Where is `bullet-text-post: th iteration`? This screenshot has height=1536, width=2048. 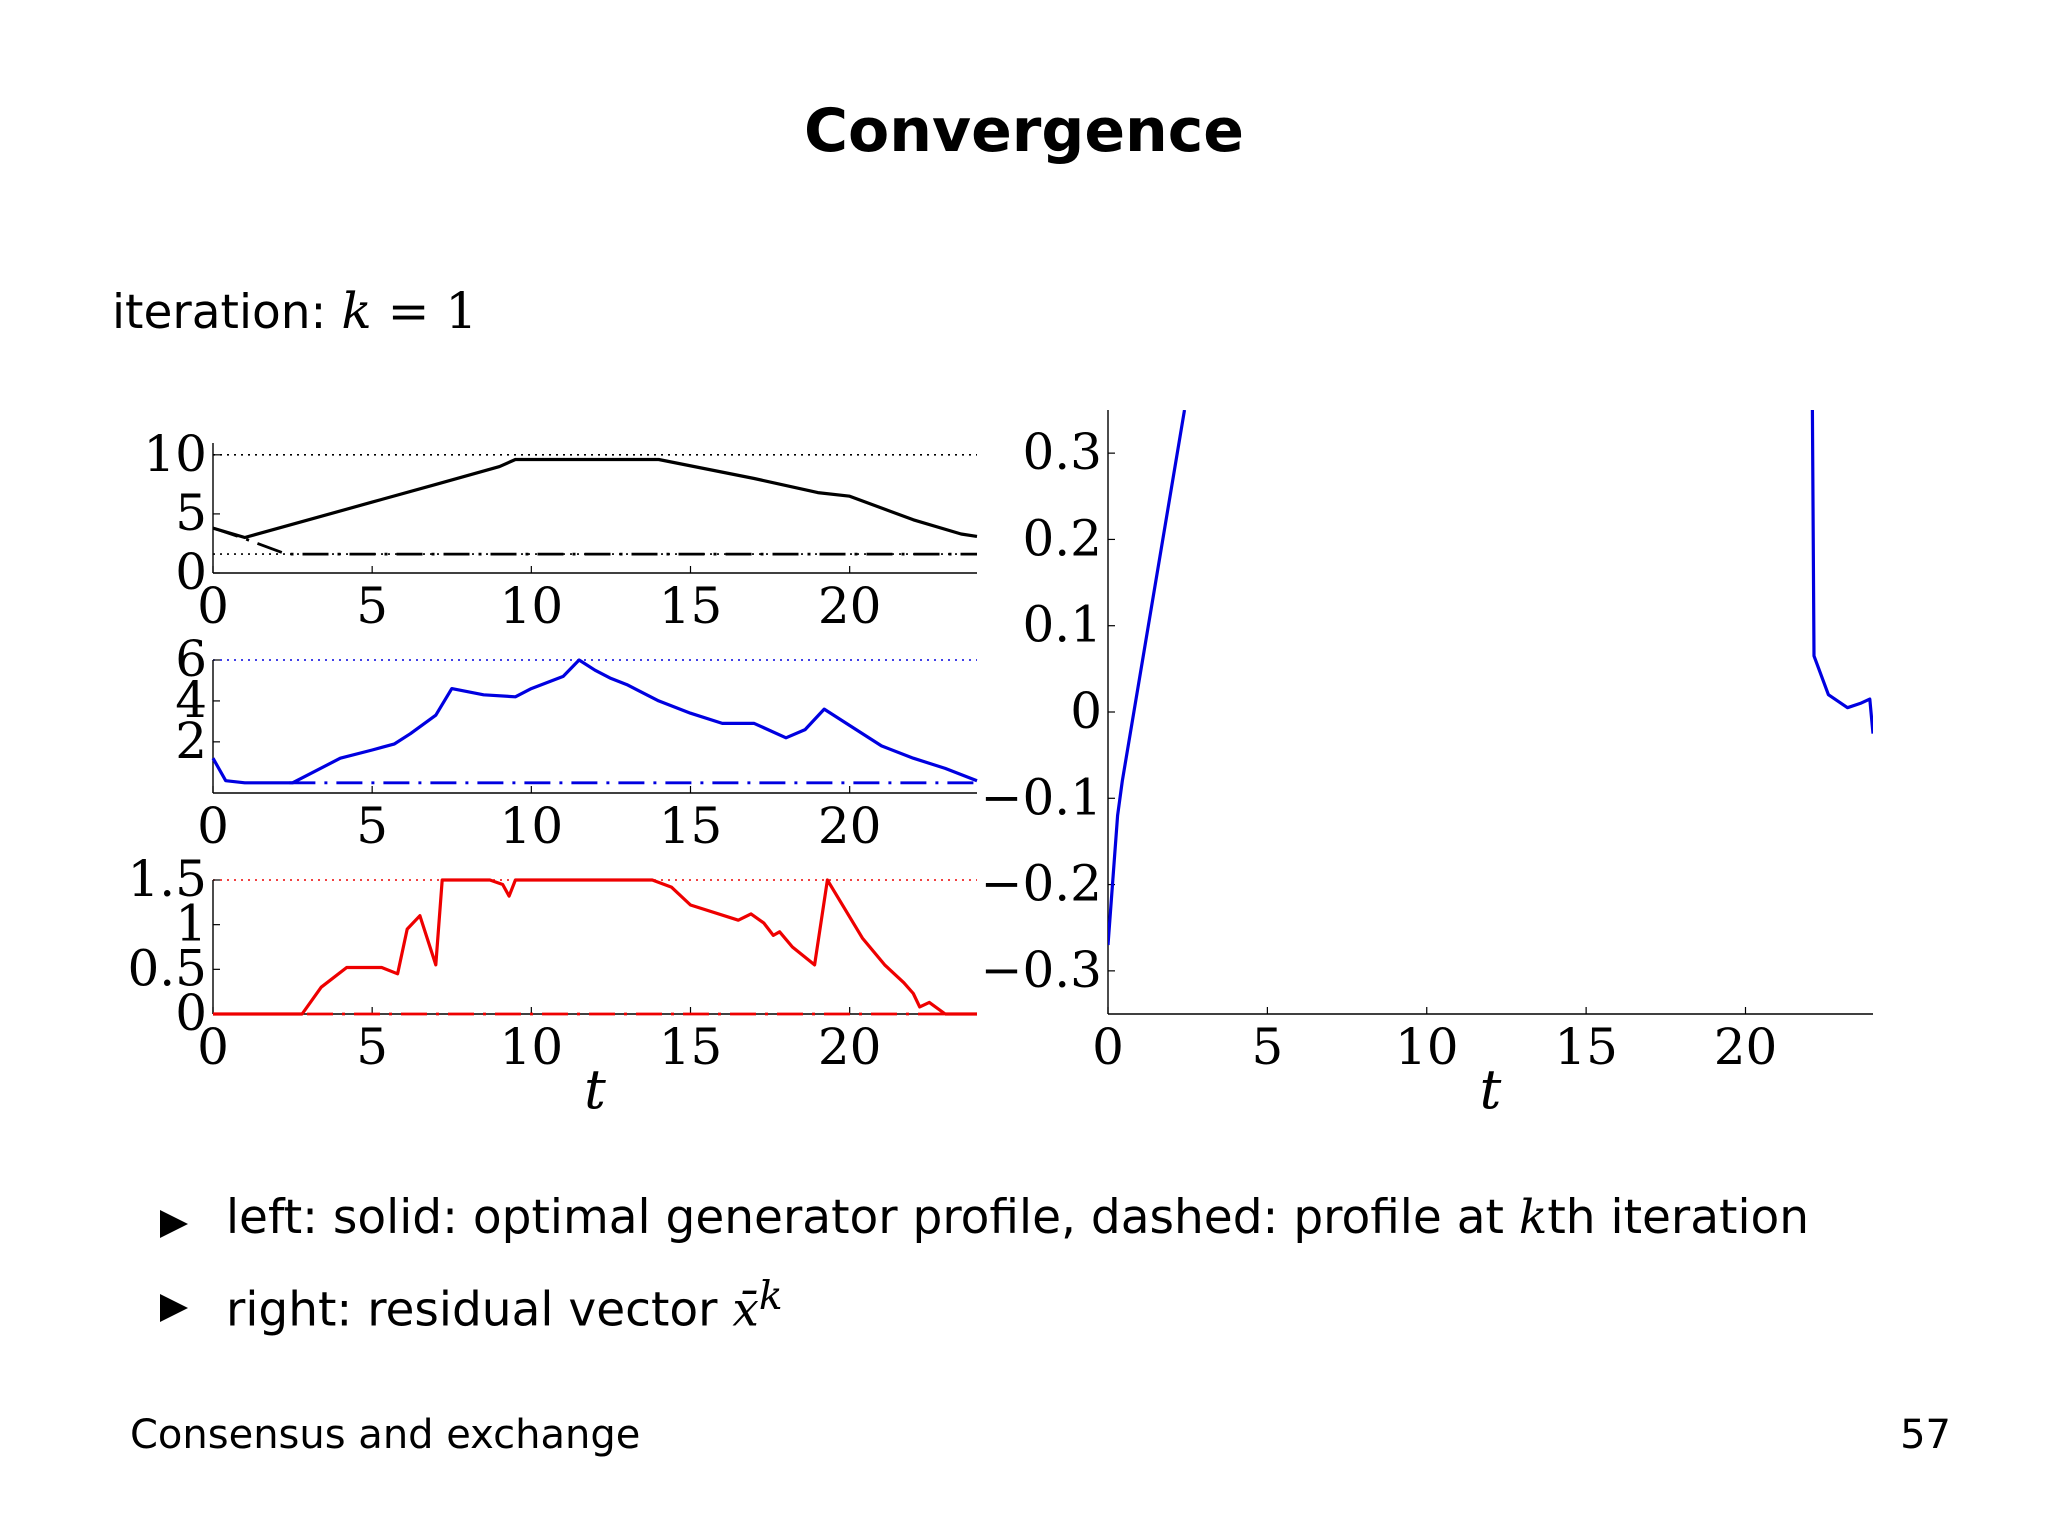
bullet-text-post: th iteration is located at coordinates (1678, 1217).